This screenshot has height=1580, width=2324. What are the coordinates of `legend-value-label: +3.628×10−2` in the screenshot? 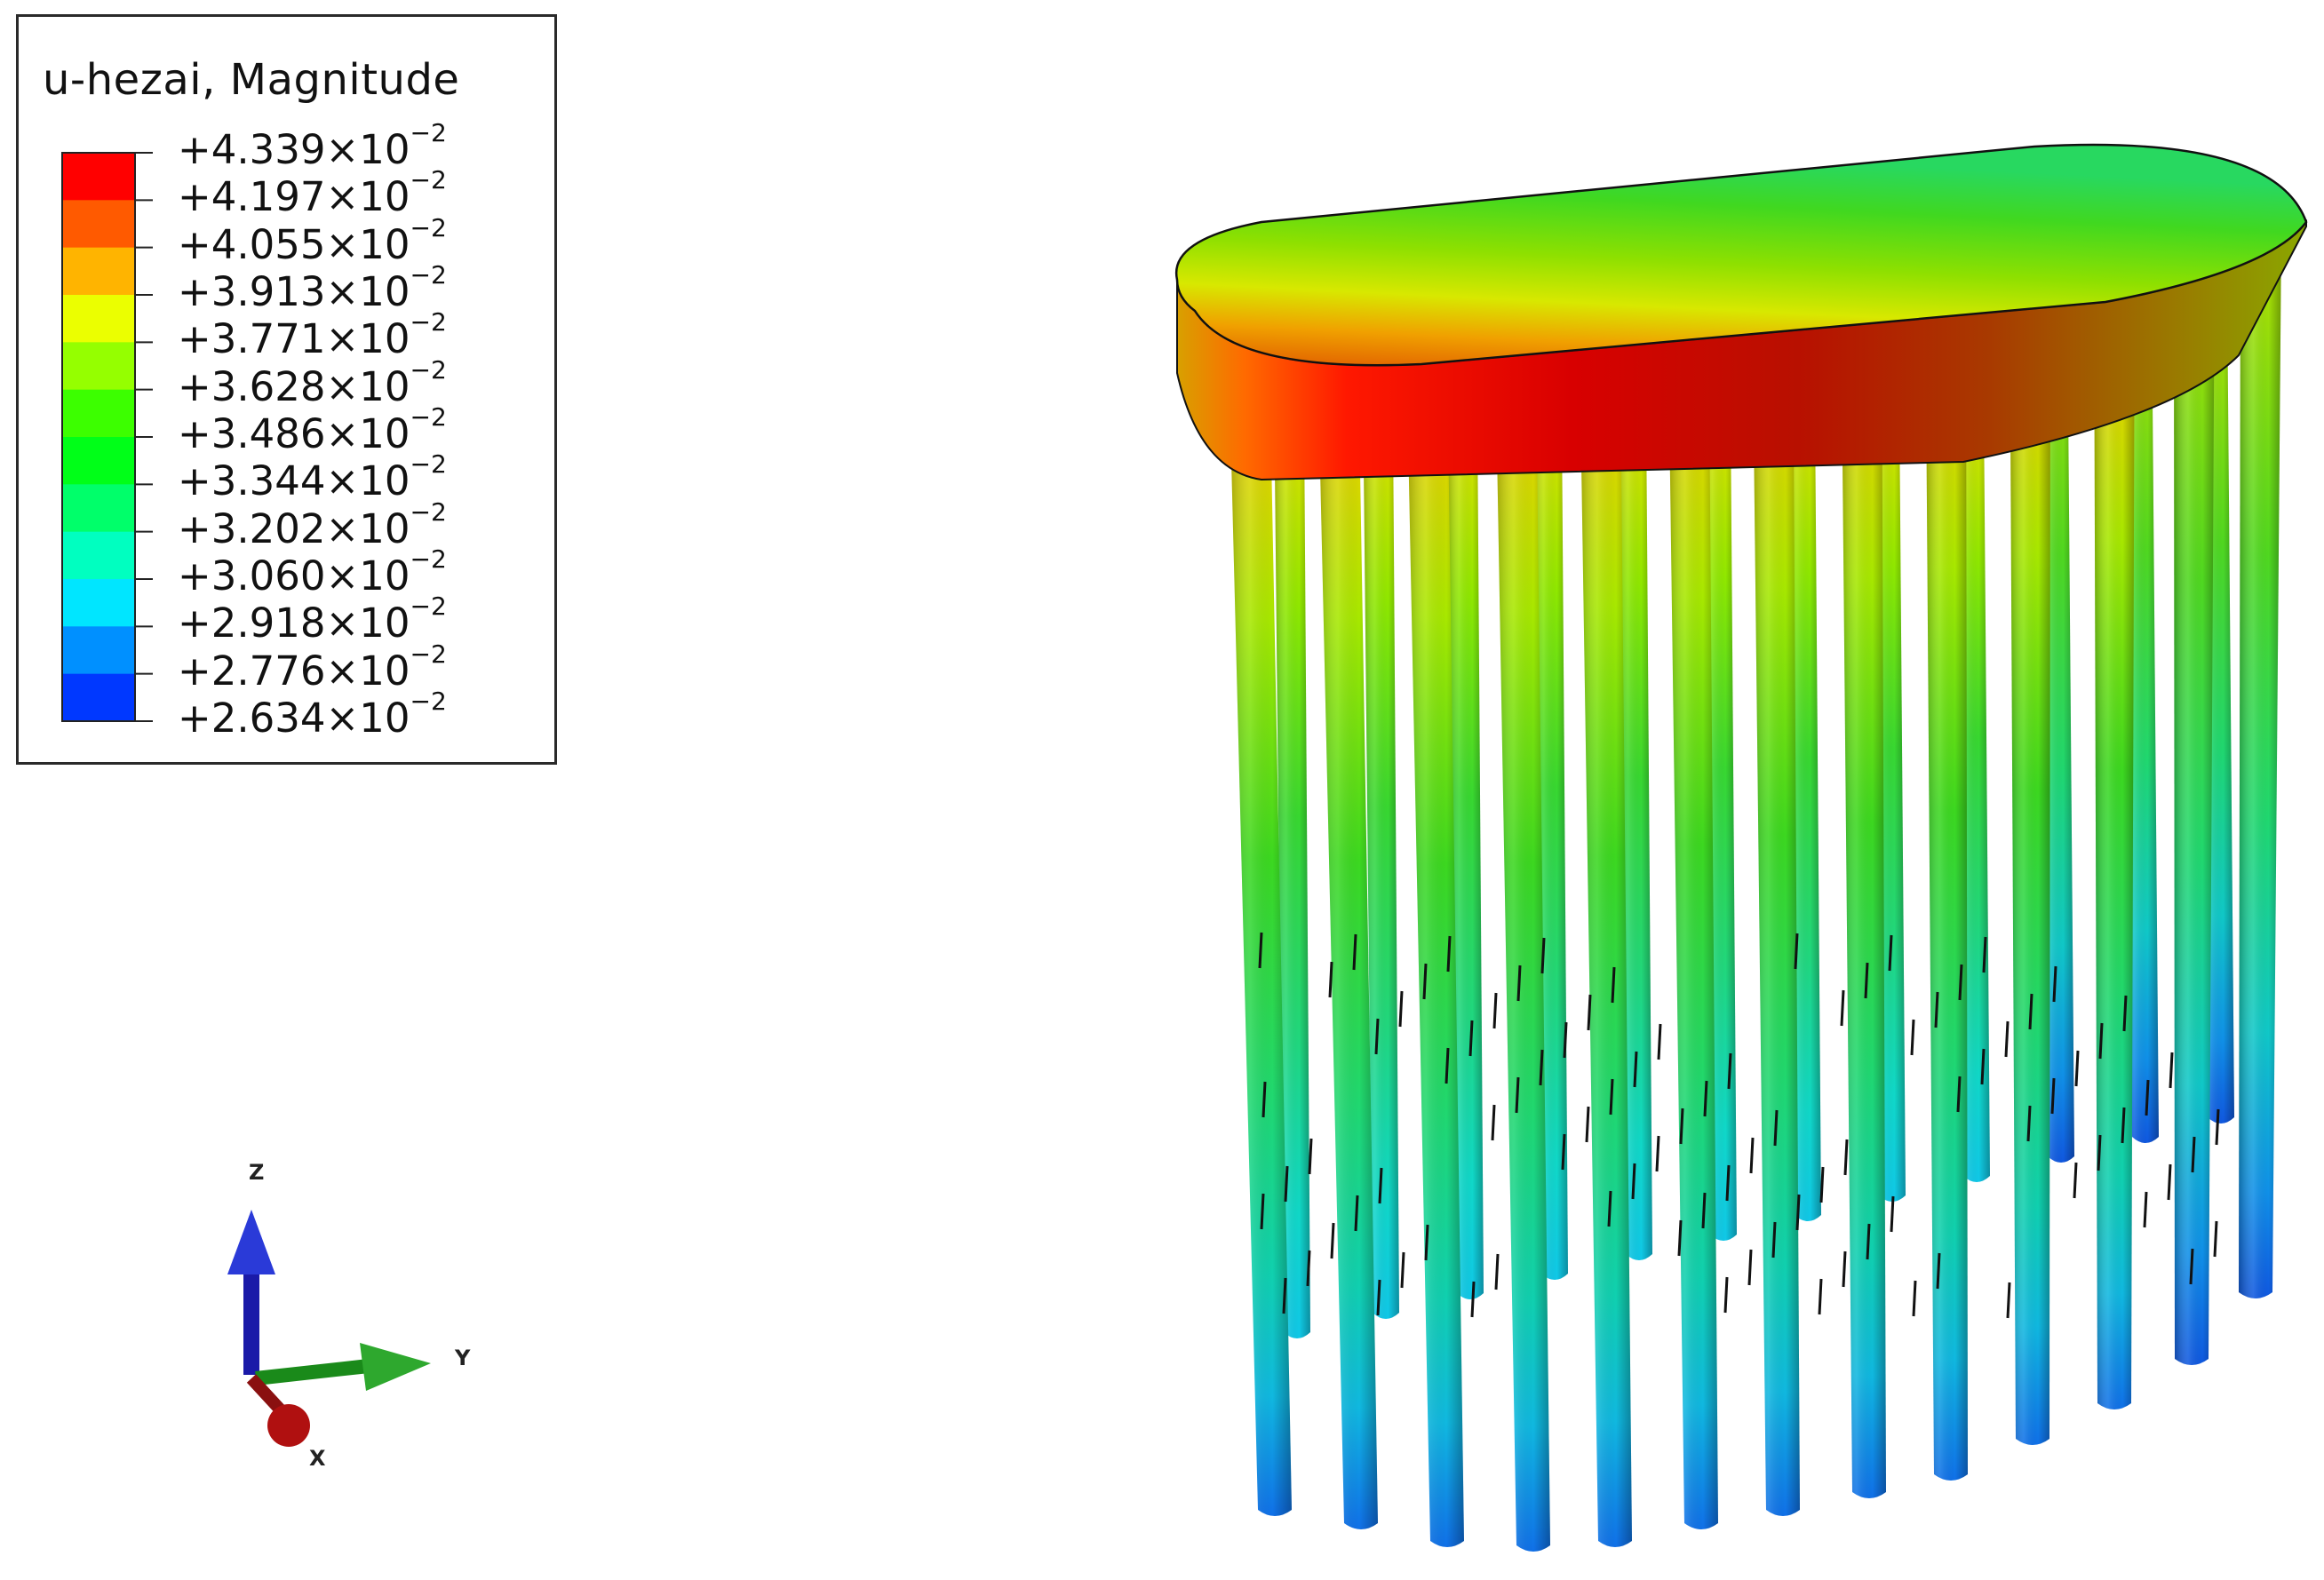 It's located at (312, 382).